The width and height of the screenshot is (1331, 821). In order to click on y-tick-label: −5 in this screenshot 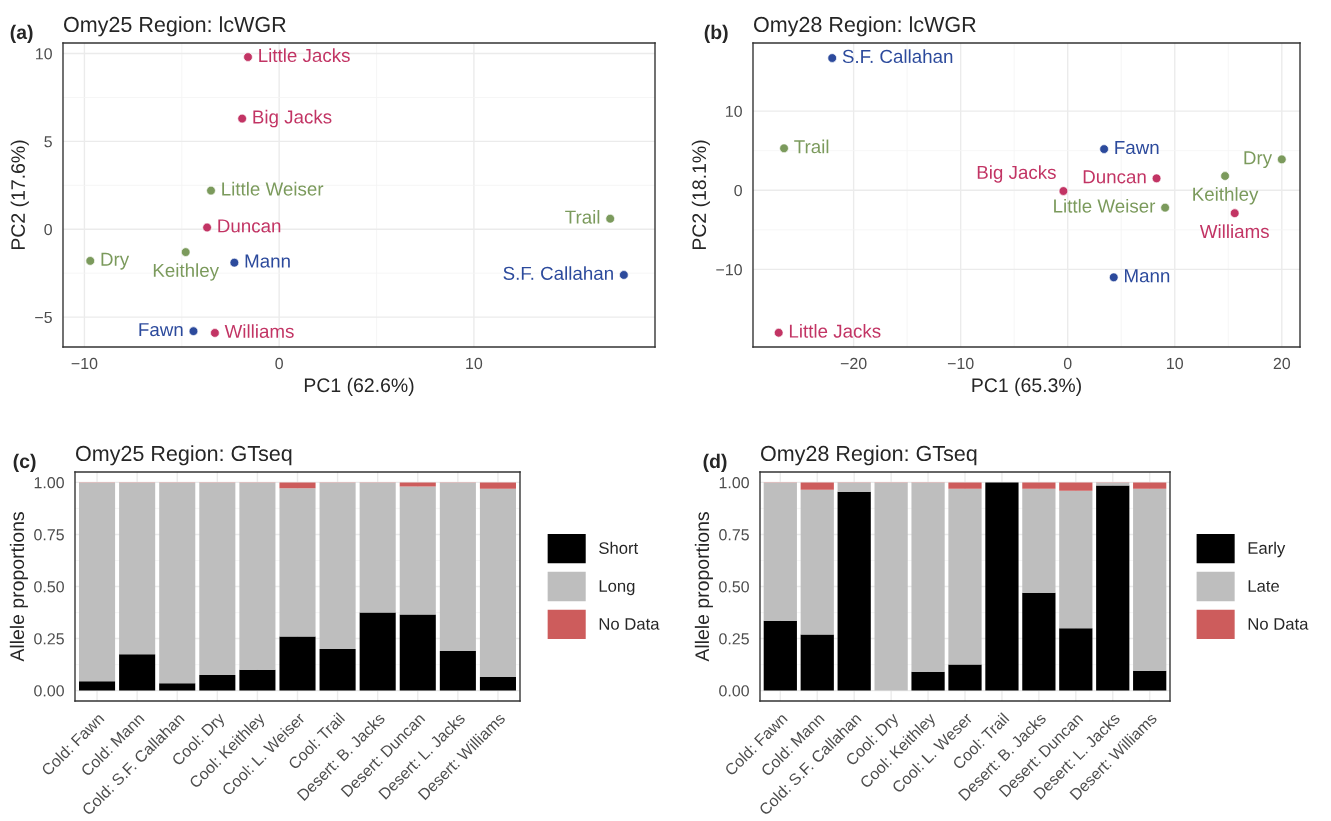, I will do `click(43, 317)`.